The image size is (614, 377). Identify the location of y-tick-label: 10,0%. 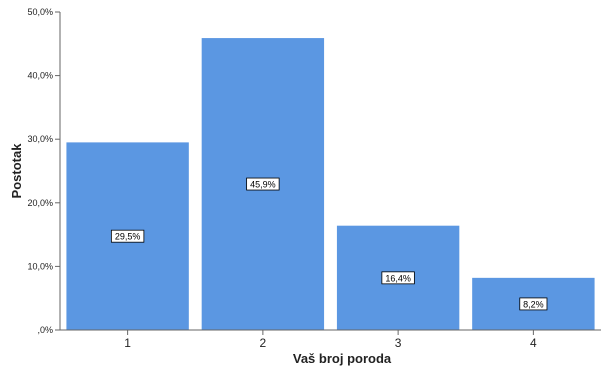
(40, 266).